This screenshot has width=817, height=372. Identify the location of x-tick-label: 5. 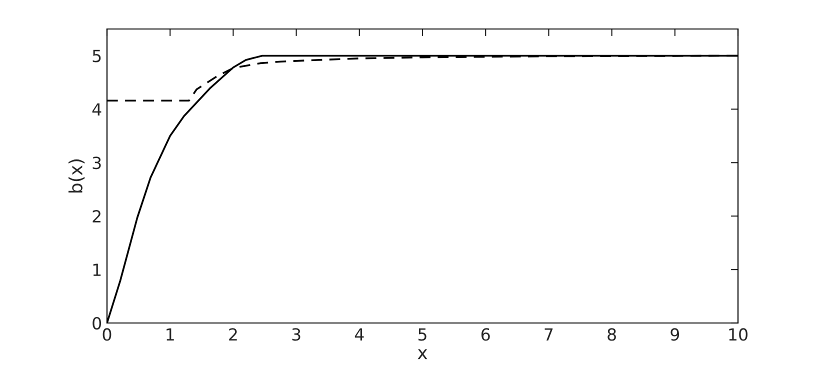
(422, 334).